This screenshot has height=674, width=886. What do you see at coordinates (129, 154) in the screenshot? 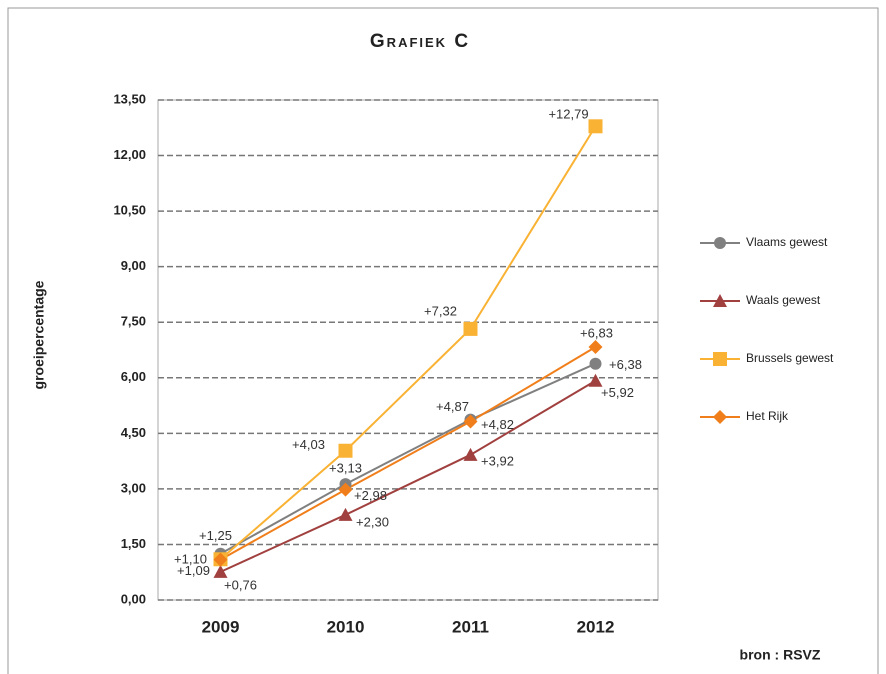
I see `y-tick-label: 12,00` at bounding box center [129, 154].